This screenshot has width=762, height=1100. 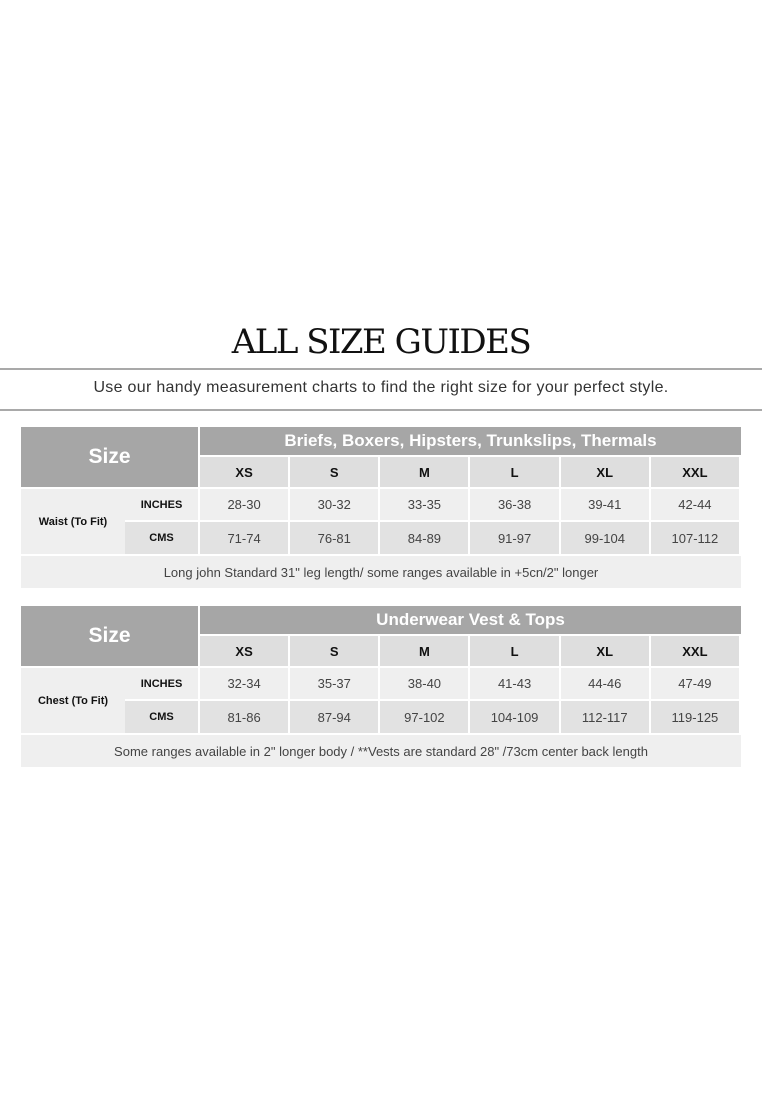 I want to click on table-cell: 35-37, so click(x=335, y=682).